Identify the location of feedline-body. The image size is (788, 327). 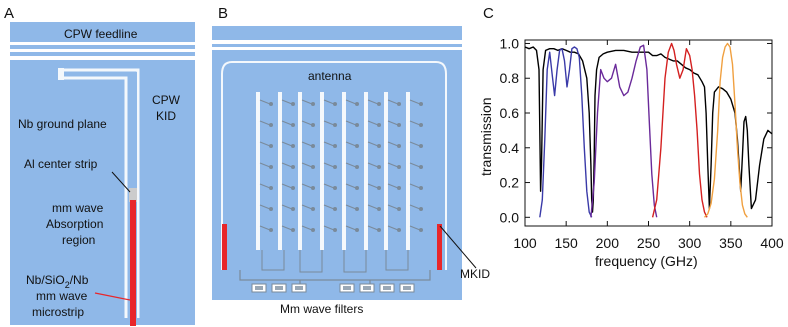
(102, 32).